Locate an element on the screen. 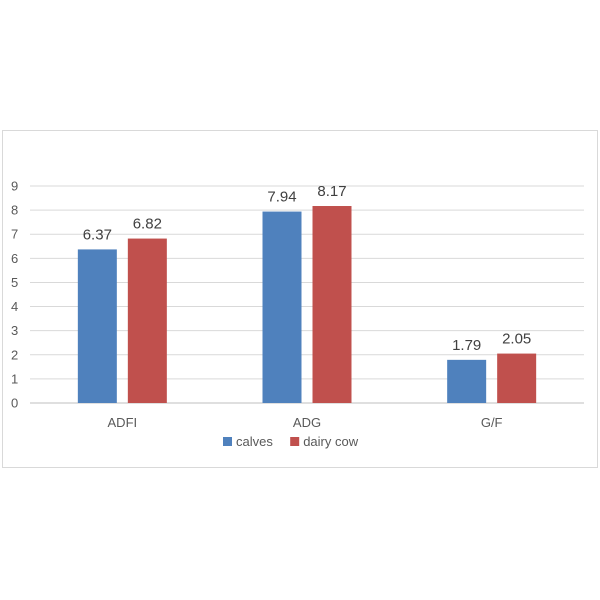 The height and width of the screenshot is (600, 600). data-label: 6.82 is located at coordinates (147, 224).